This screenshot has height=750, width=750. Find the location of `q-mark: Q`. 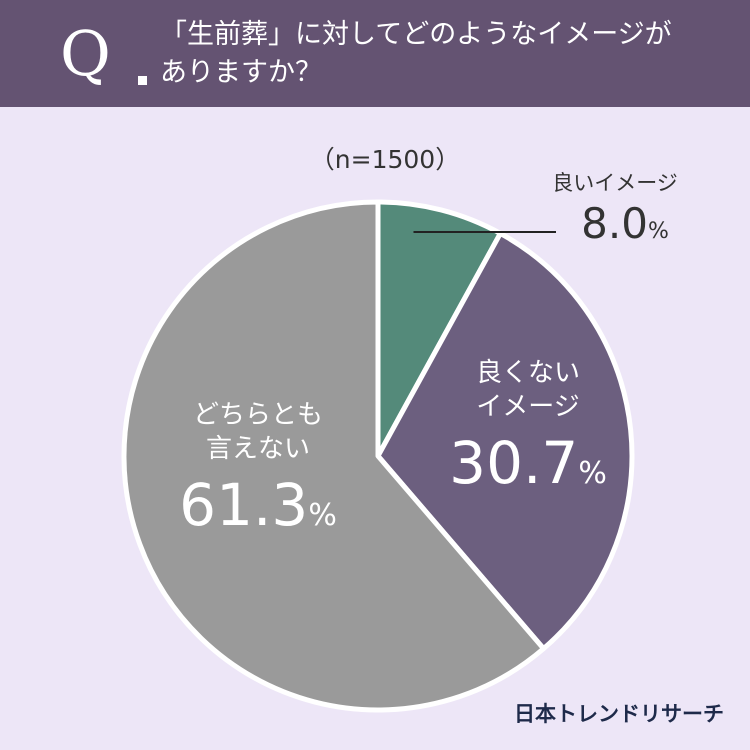

q-mark: Q is located at coordinates (85, 53).